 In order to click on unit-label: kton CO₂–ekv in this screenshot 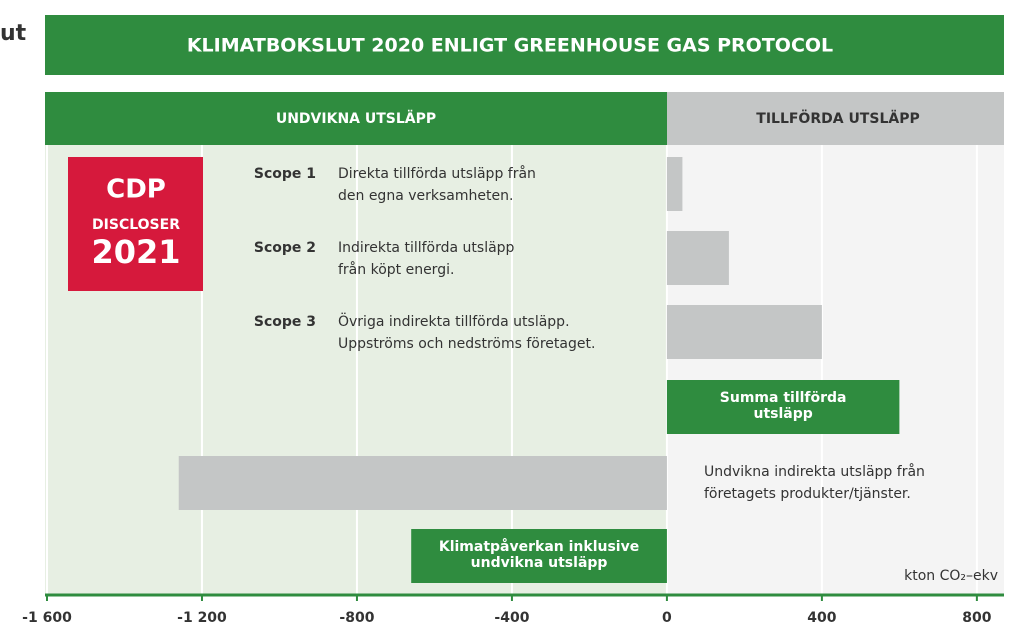, I will do `click(951, 576)`.